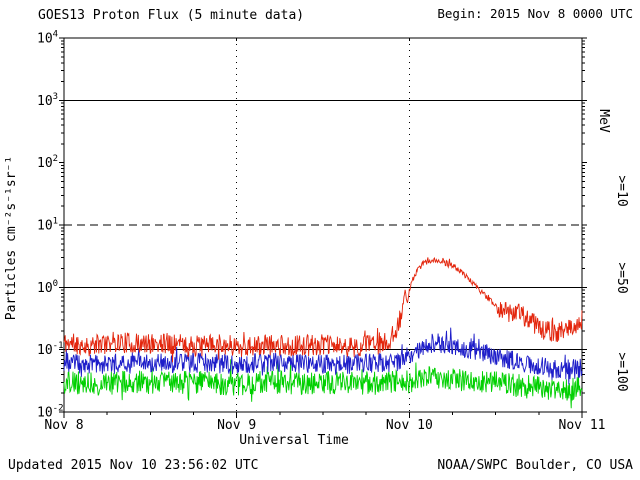 This screenshot has width=640, height=480. I want to click on series-label->=10: >=10, so click(621, 190).